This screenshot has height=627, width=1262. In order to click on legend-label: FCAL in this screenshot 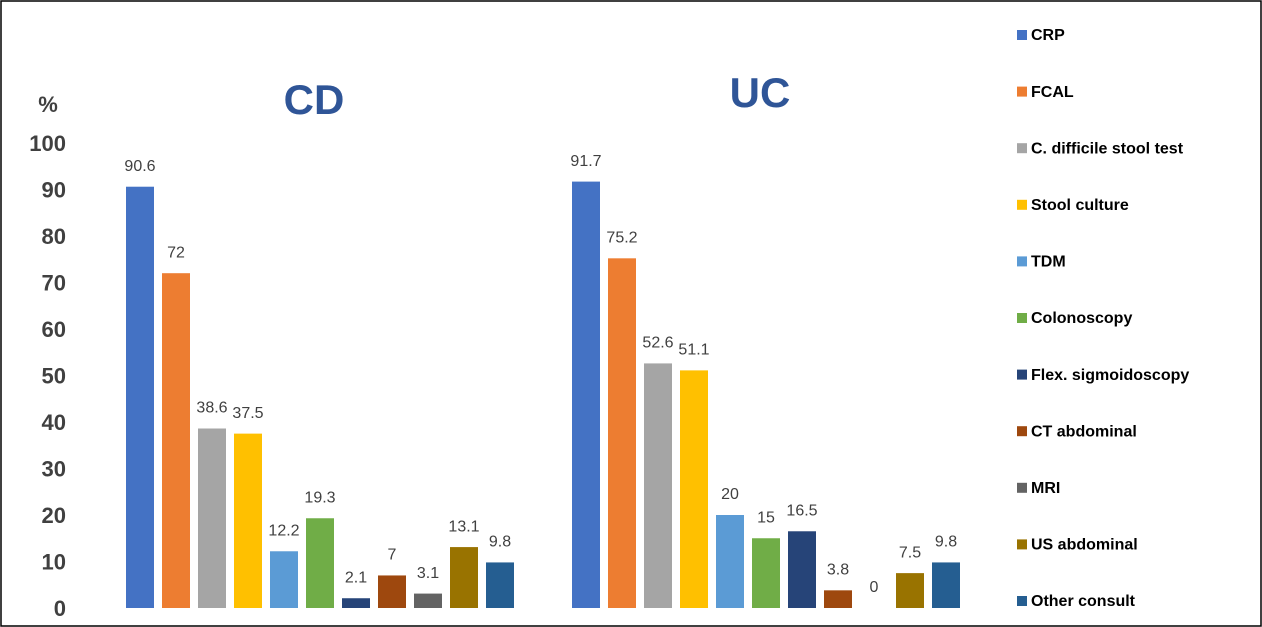, I will do `click(1052, 92)`.